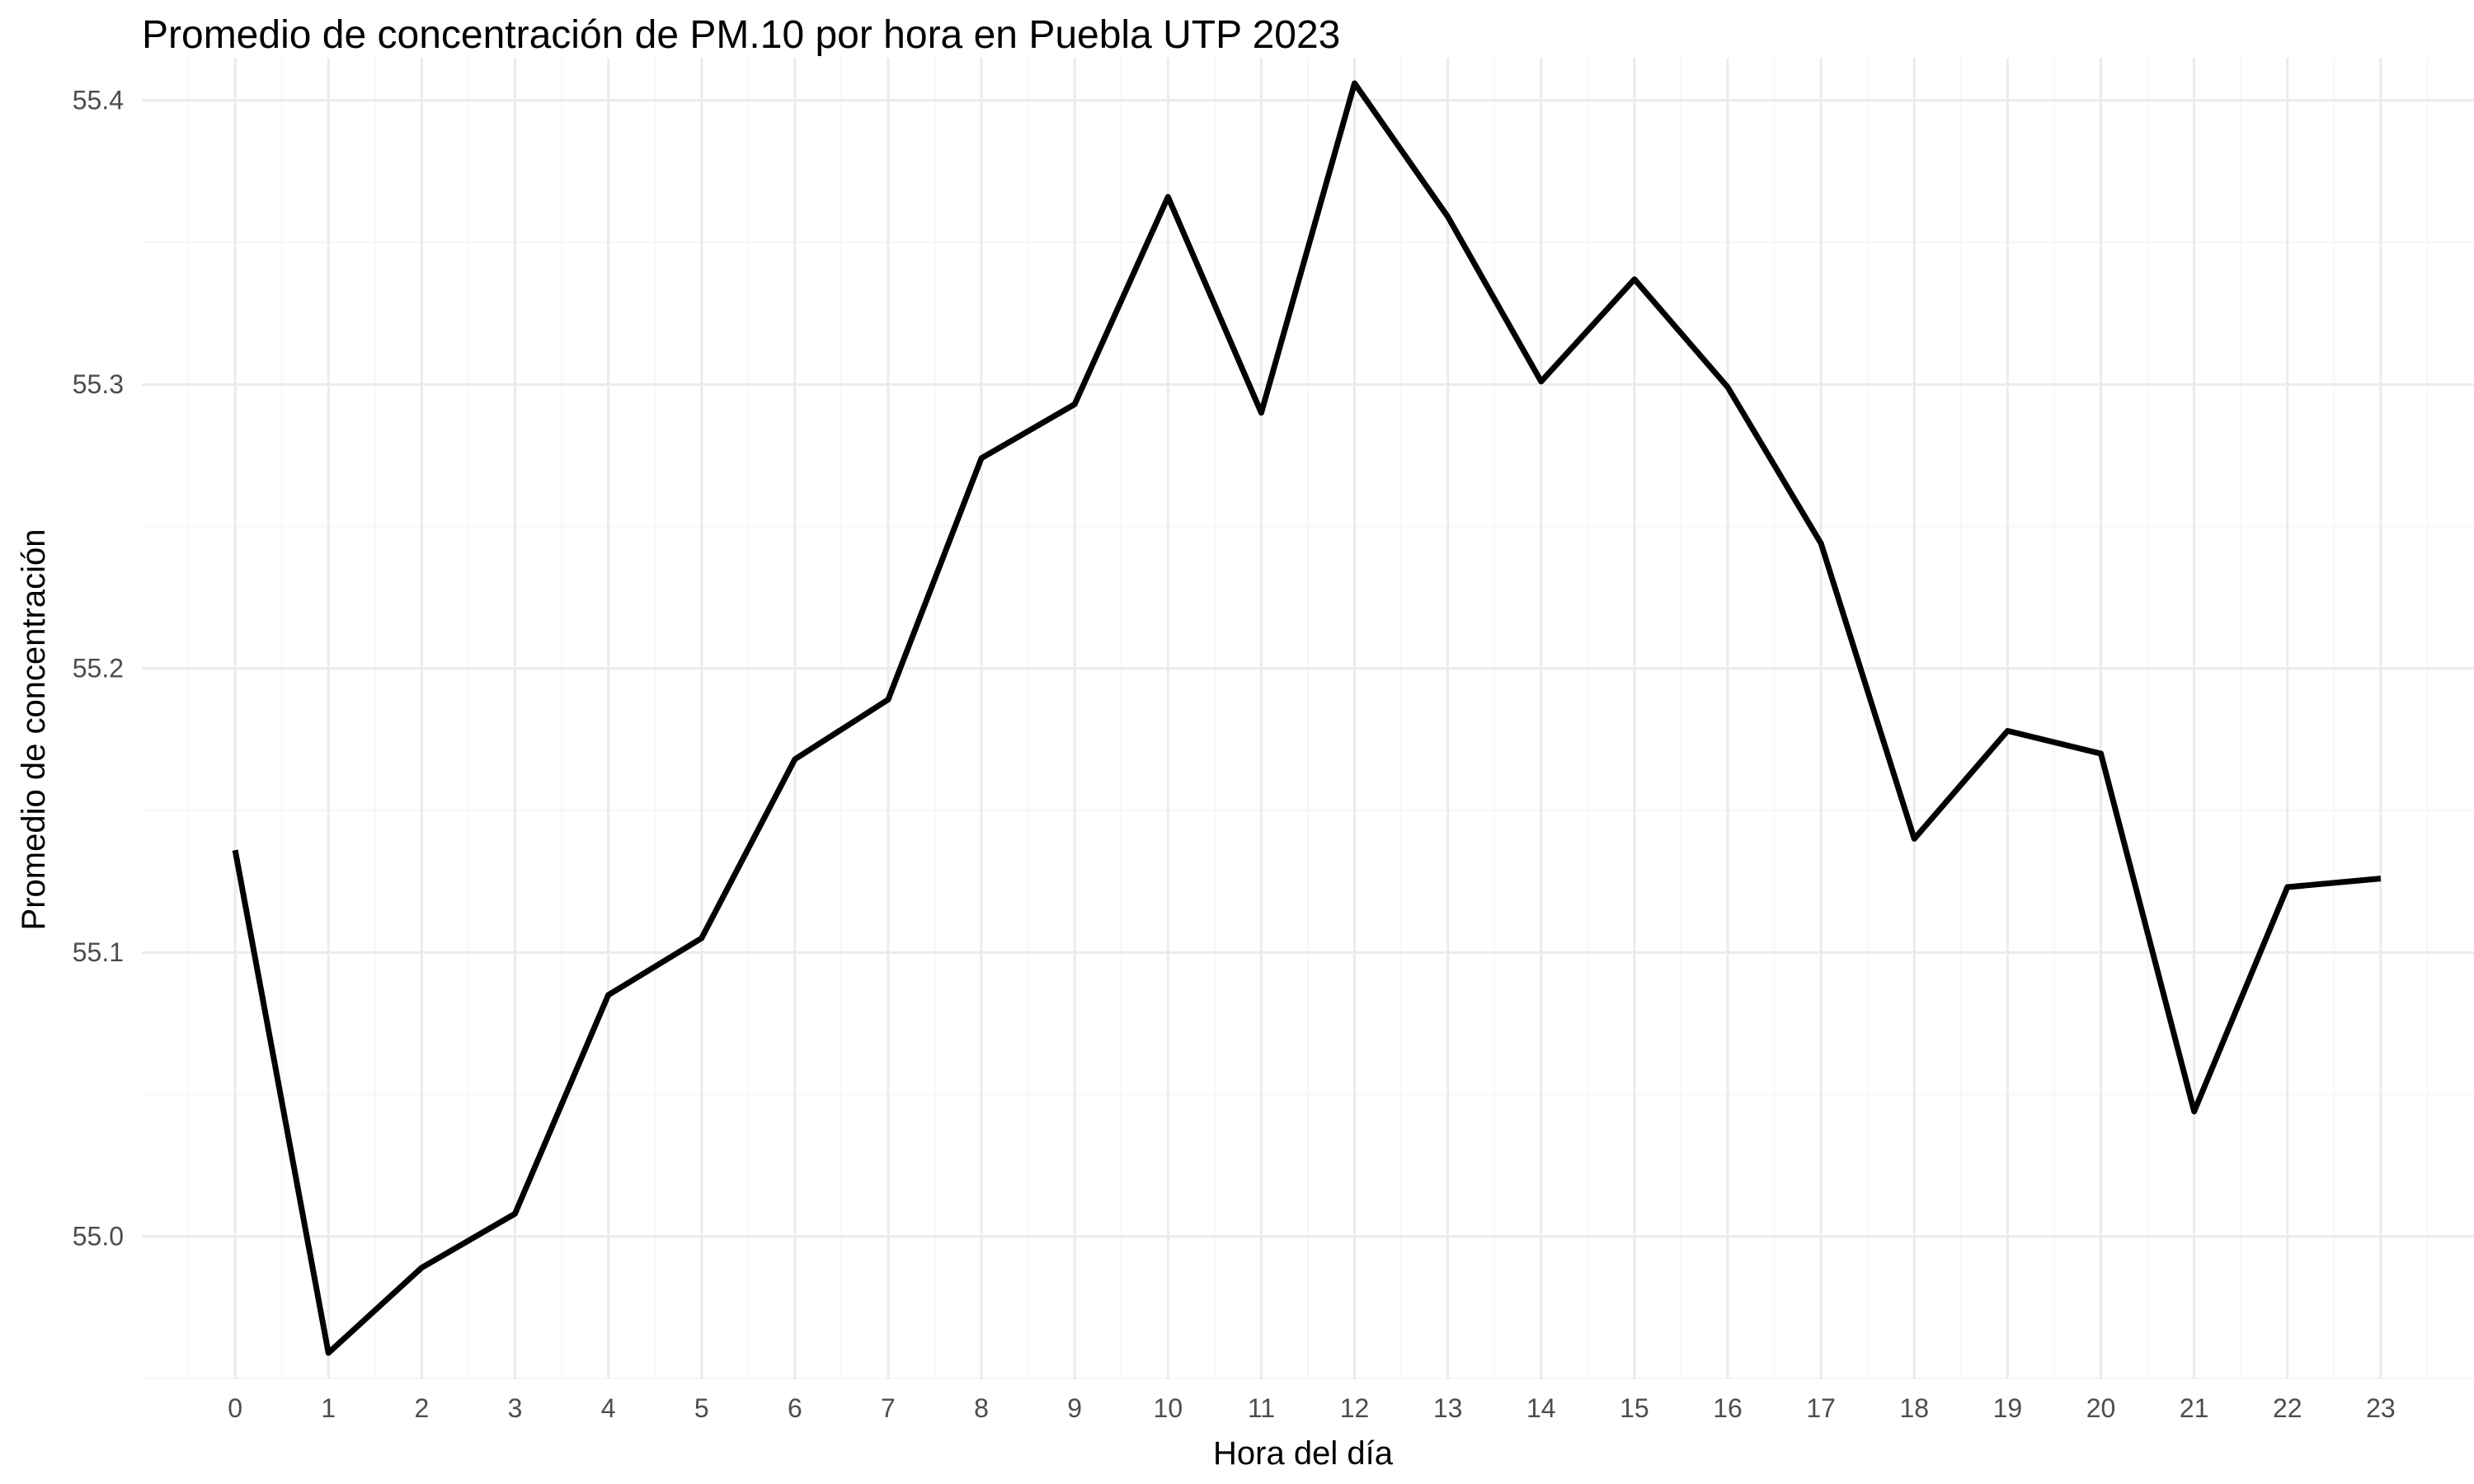 This screenshot has height=1484, width=2474. I want to click on x-tick-label: 3, so click(515, 1408).